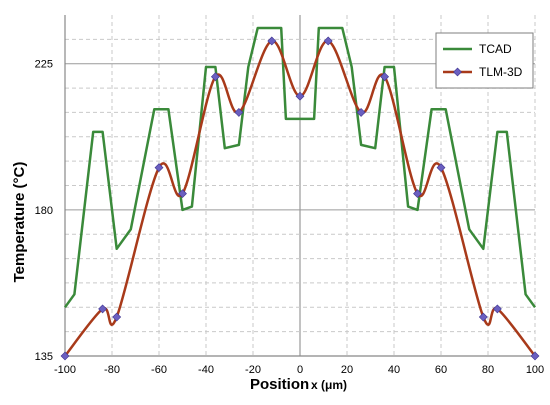 The height and width of the screenshot is (405, 550). Describe the element at coordinates (394, 370) in the screenshot. I see `x-tick-label: 40` at that location.